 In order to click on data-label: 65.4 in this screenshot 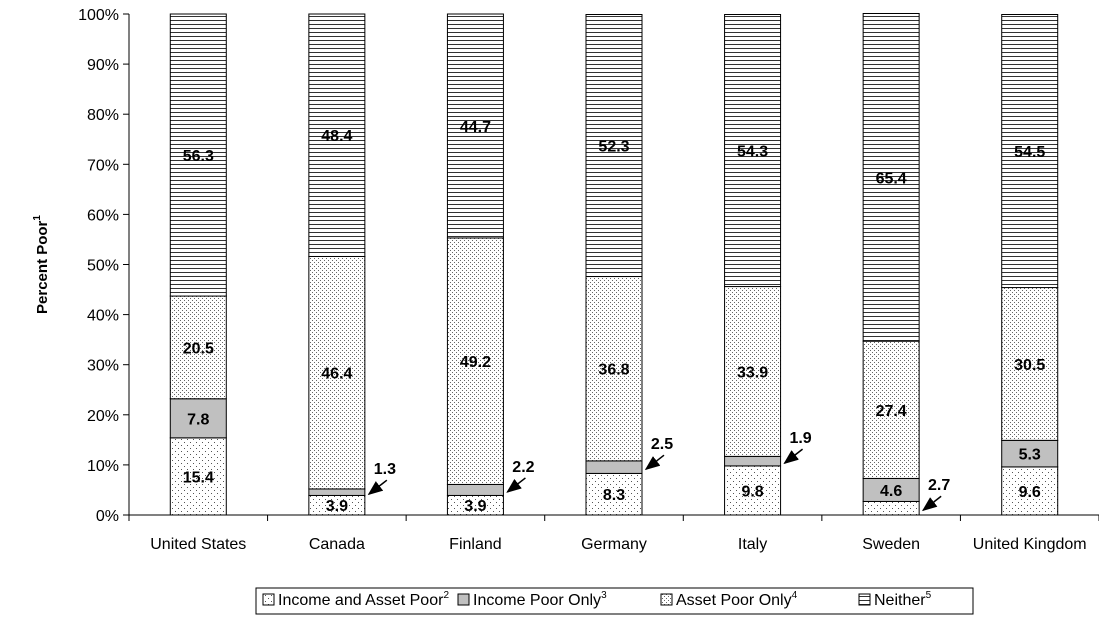, I will do `click(891, 178)`.